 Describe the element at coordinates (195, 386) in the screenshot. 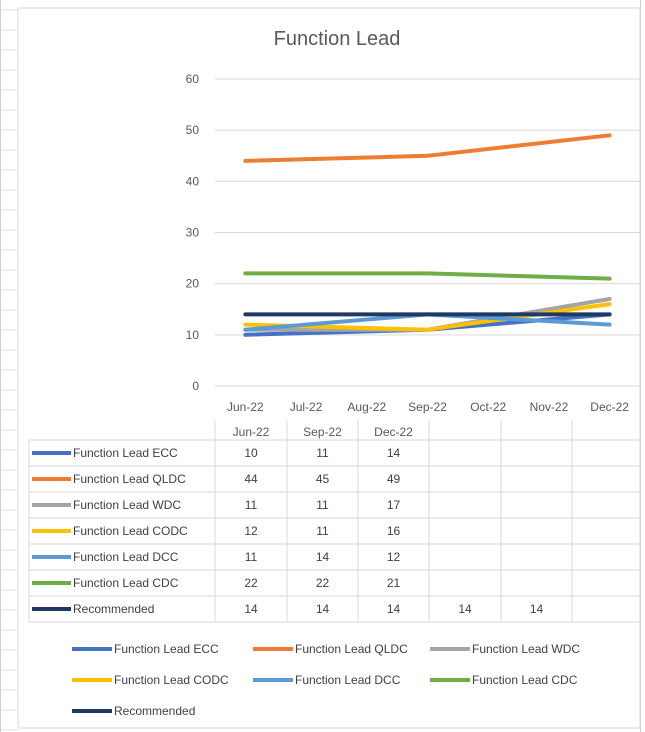

I see `y-tick-label: 0` at that location.